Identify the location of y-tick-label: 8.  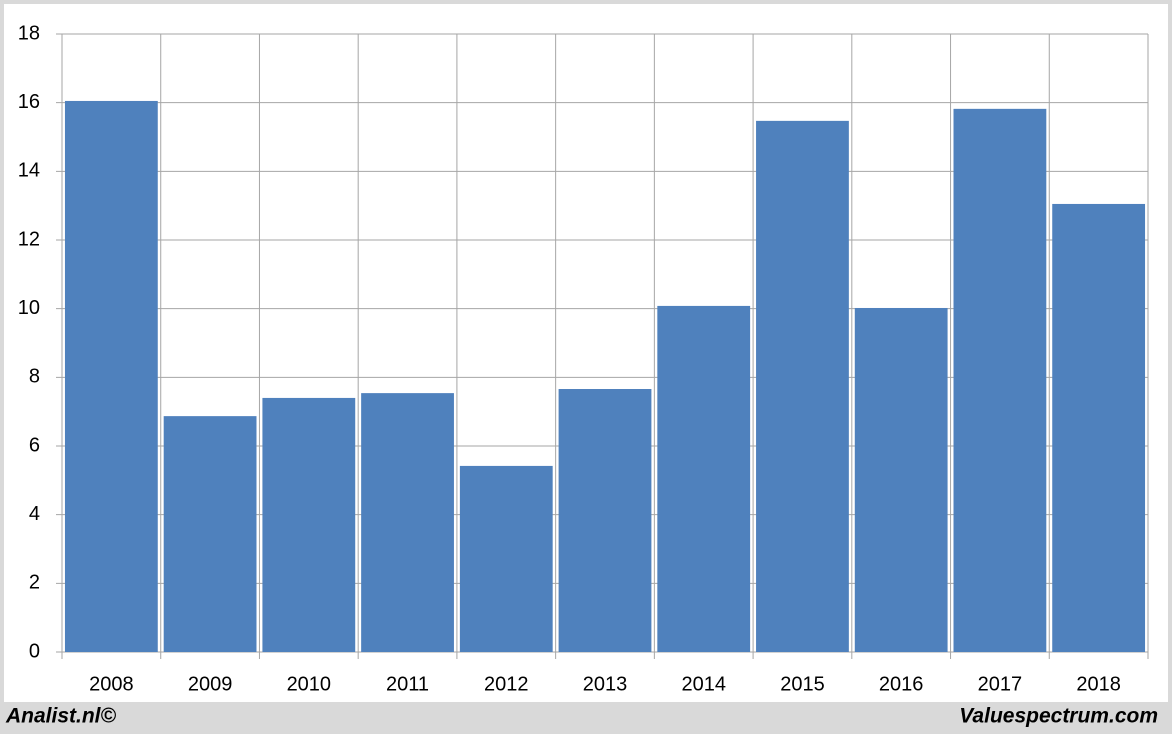
(34, 377).